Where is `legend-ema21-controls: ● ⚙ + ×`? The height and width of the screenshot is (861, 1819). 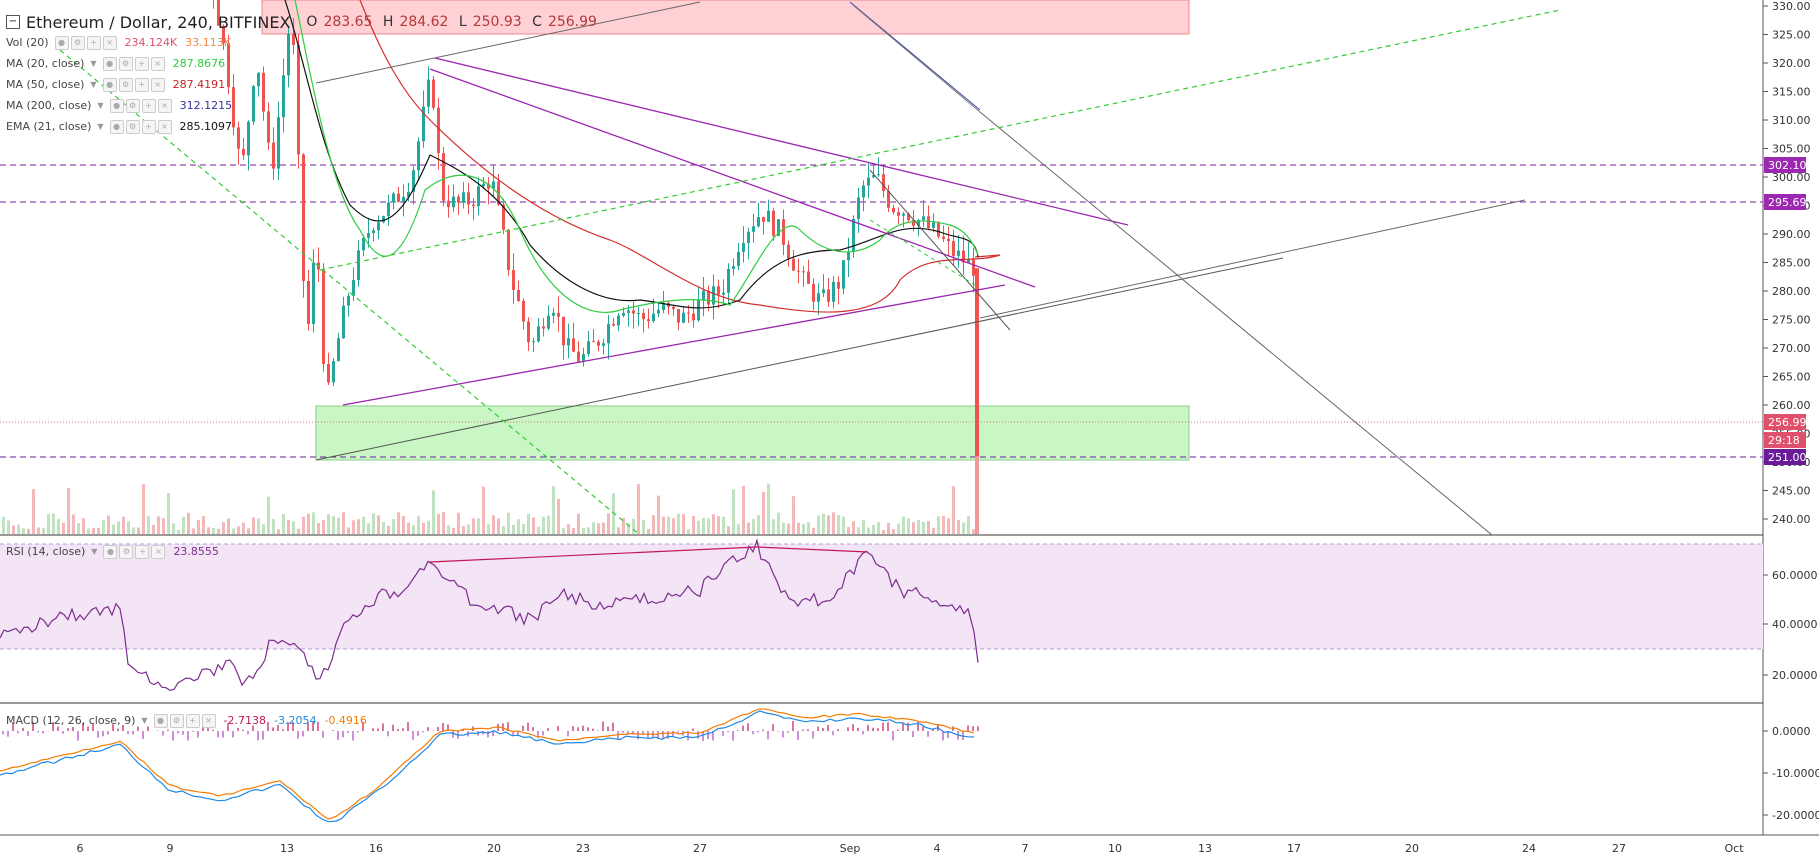
legend-ema21-controls: ● ⚙ + × is located at coordinates (141, 127).